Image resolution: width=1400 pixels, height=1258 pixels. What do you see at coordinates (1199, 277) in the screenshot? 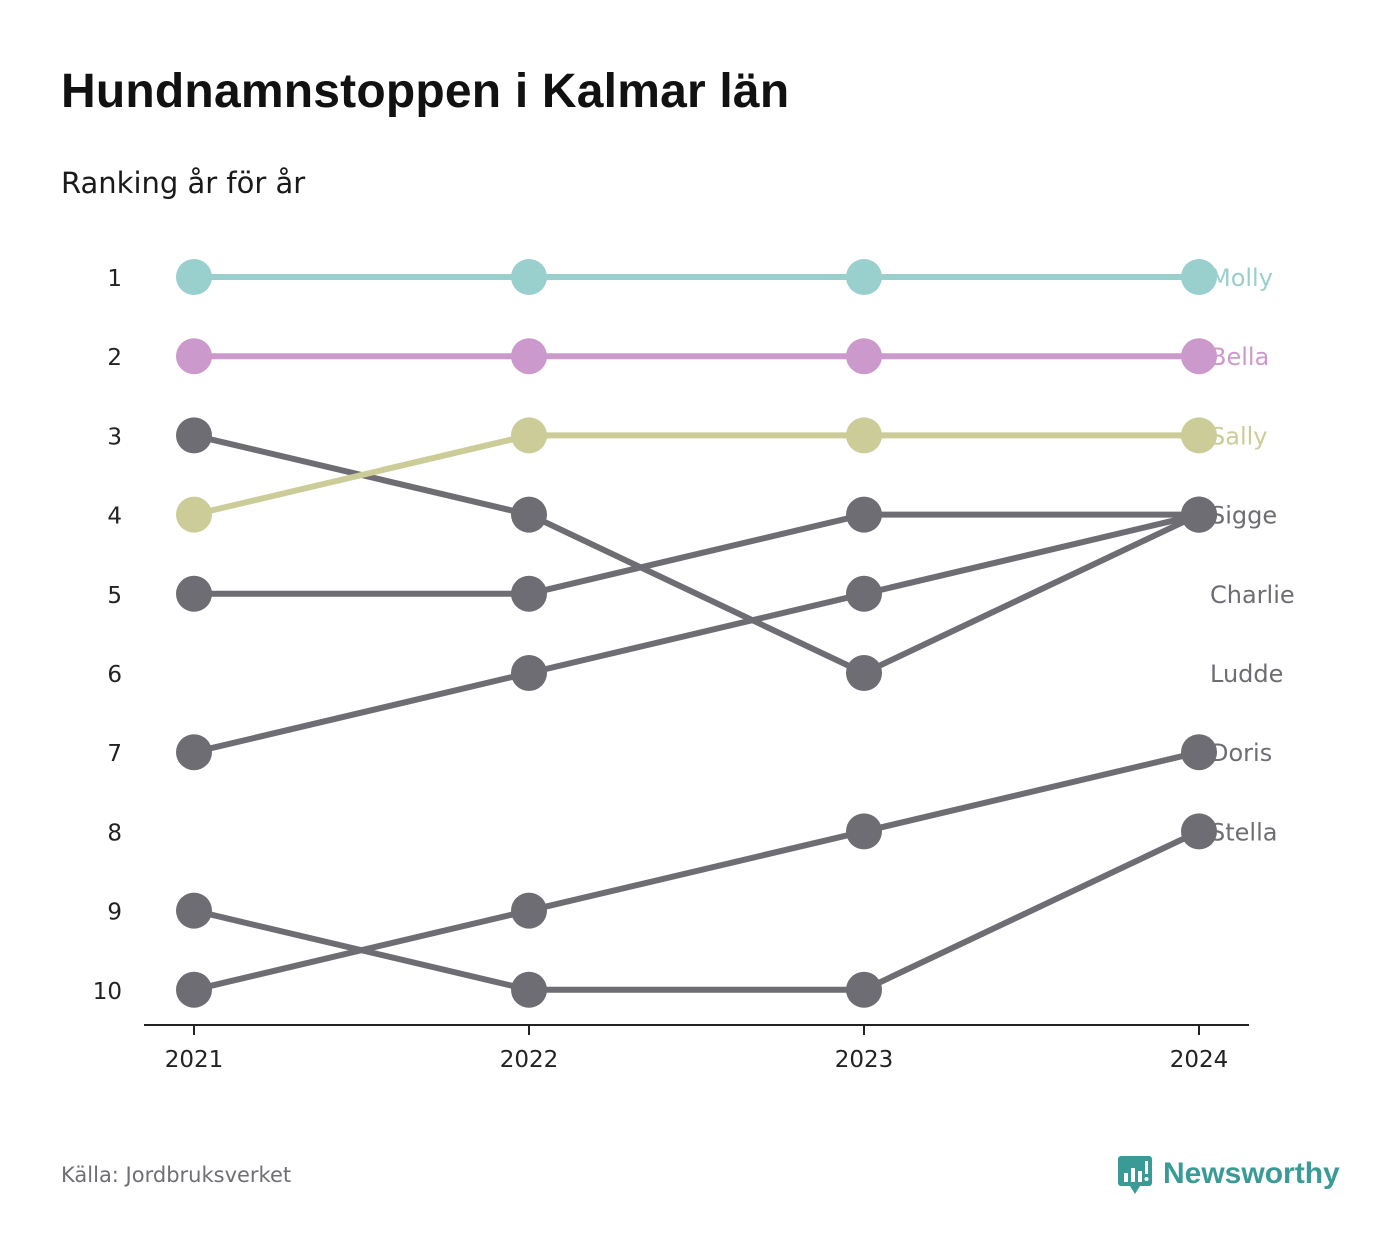
I see `point-molly-2024` at bounding box center [1199, 277].